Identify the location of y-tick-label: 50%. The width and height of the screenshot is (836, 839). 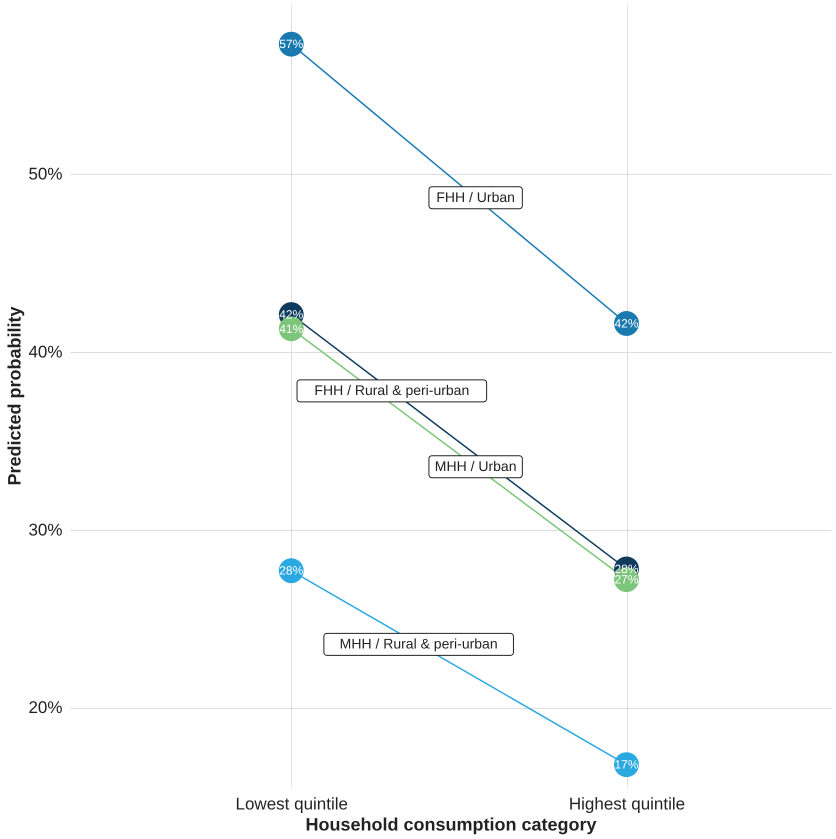
(45, 174).